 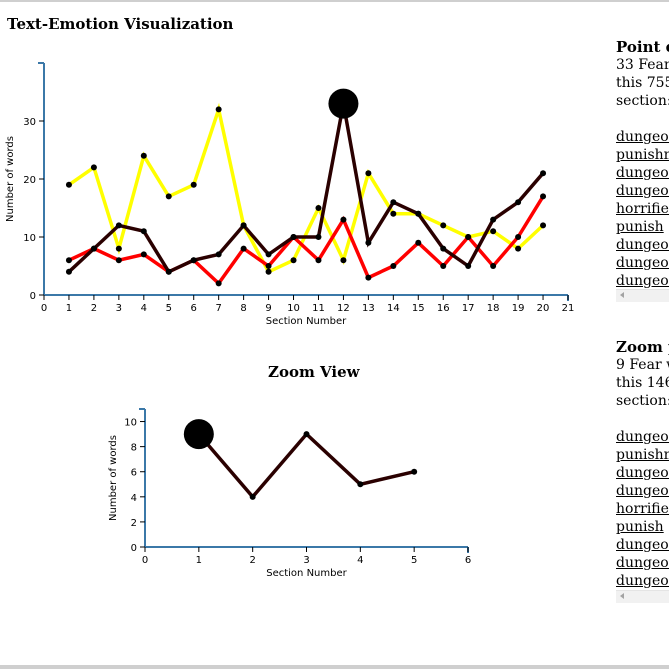 I want to click on main-x-tick-label: 12, so click(x=343, y=308).